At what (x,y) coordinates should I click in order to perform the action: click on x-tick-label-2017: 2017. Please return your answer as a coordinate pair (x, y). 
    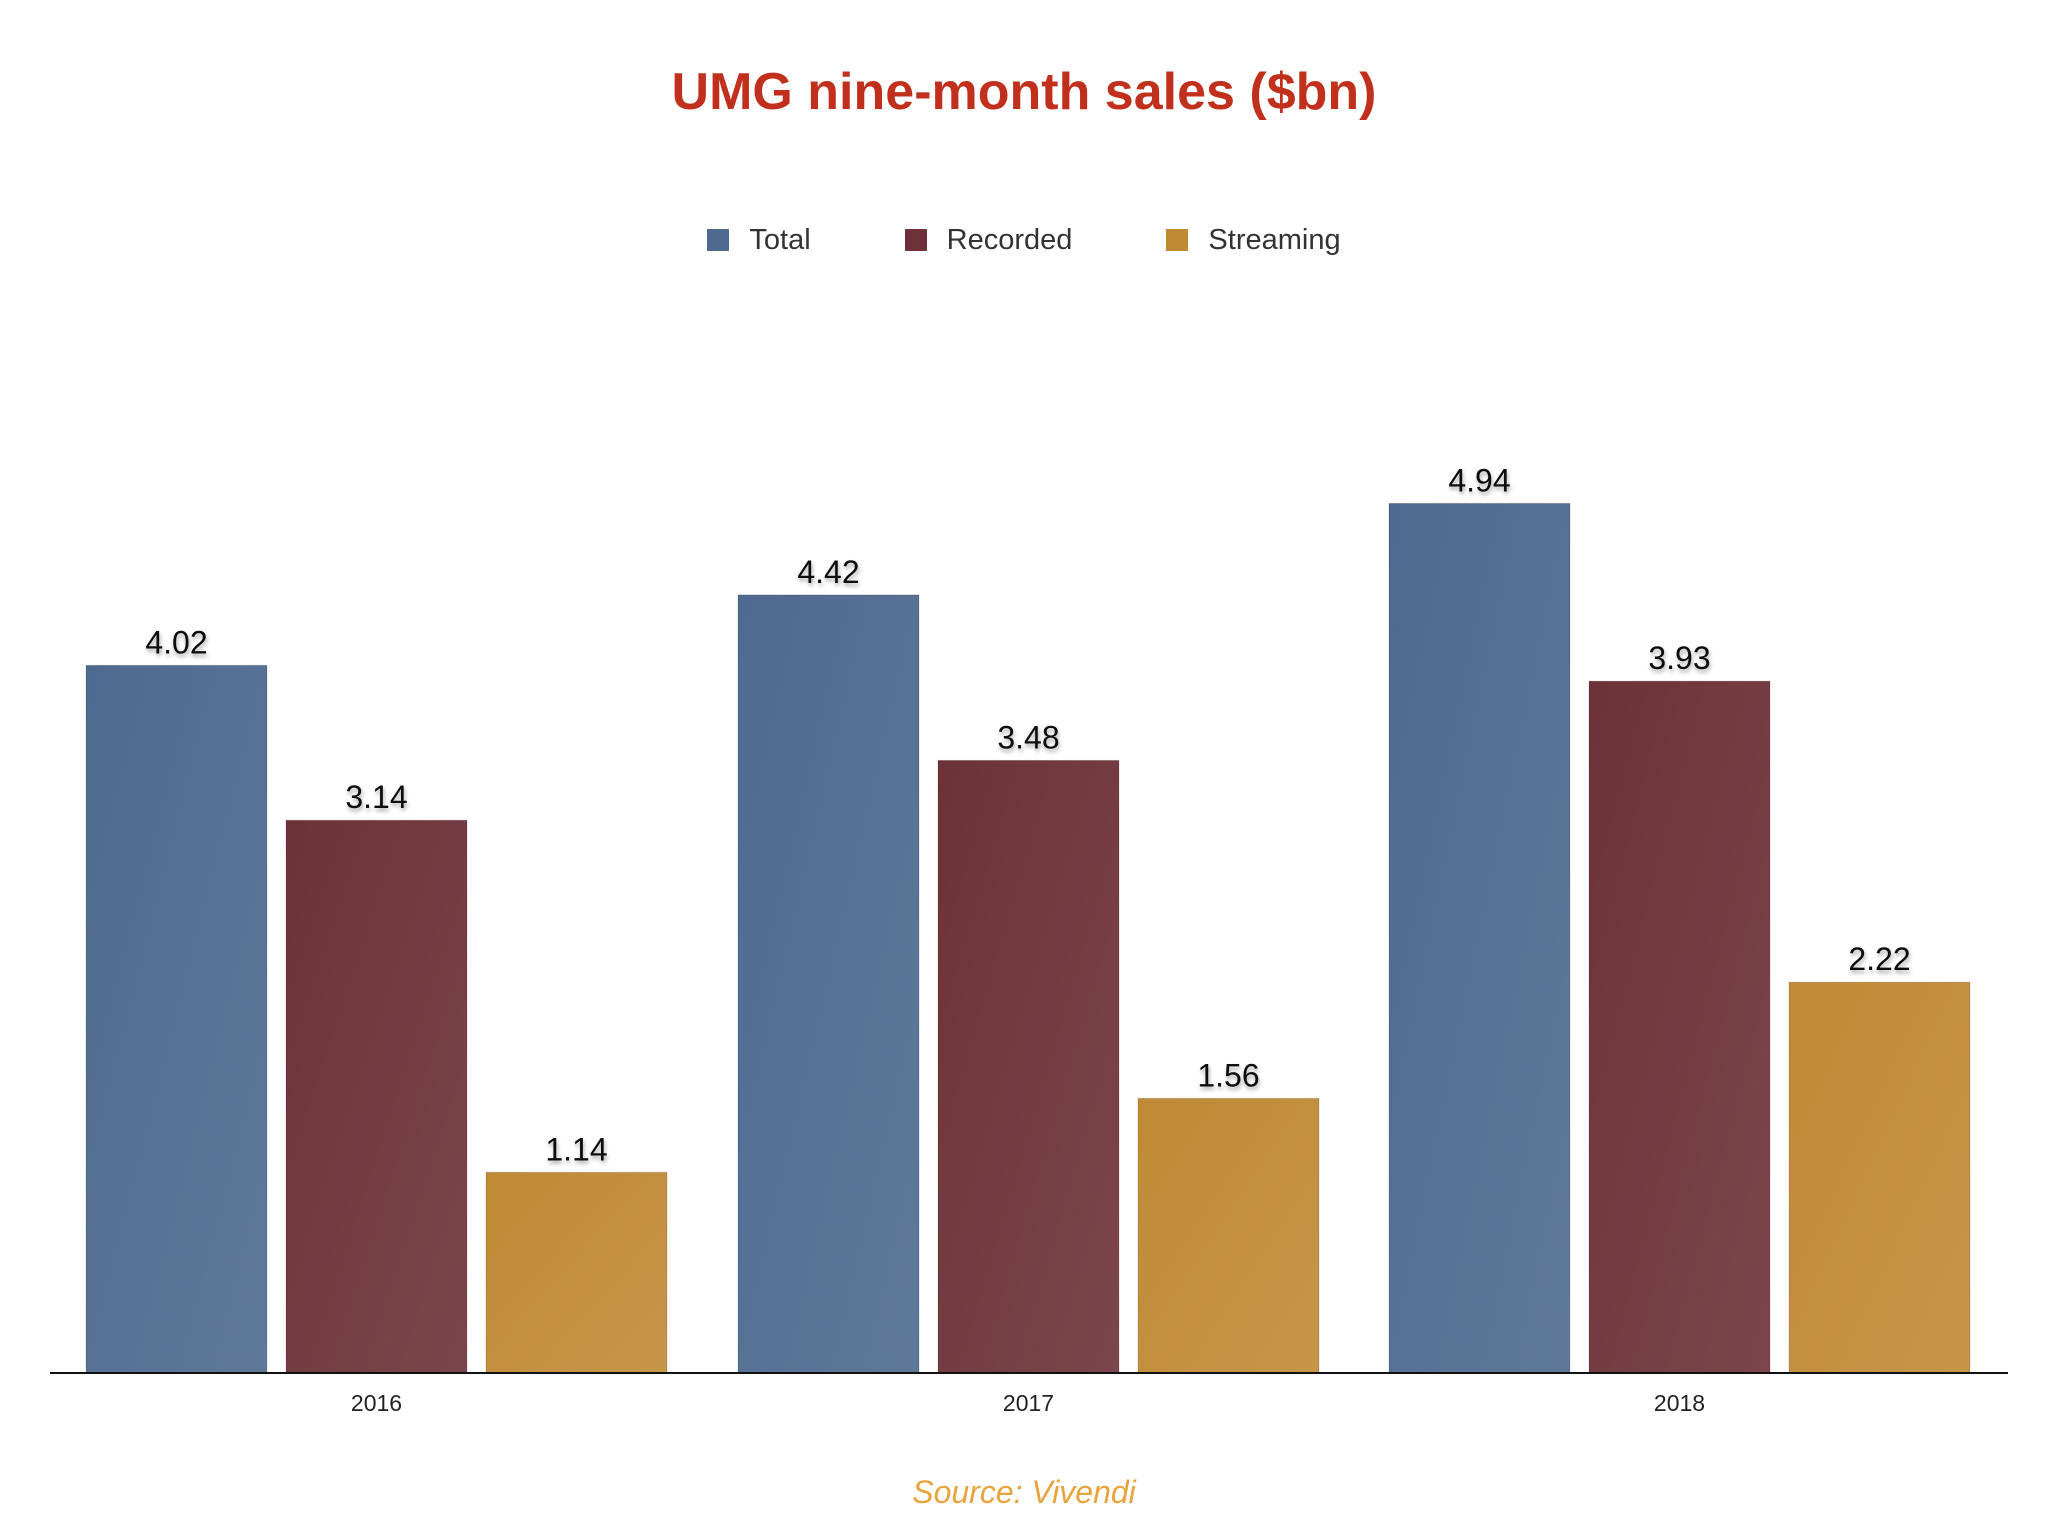
    Looking at the image, I should click on (1028, 1403).